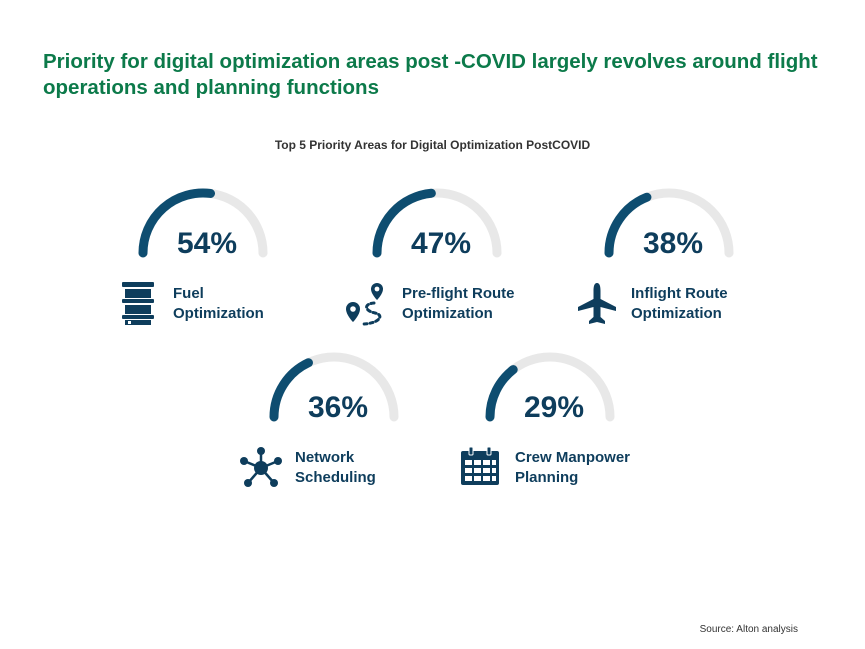 The height and width of the screenshot is (649, 865). Describe the element at coordinates (207, 243) in the screenshot. I see `gauge-value-label: 54%` at that location.